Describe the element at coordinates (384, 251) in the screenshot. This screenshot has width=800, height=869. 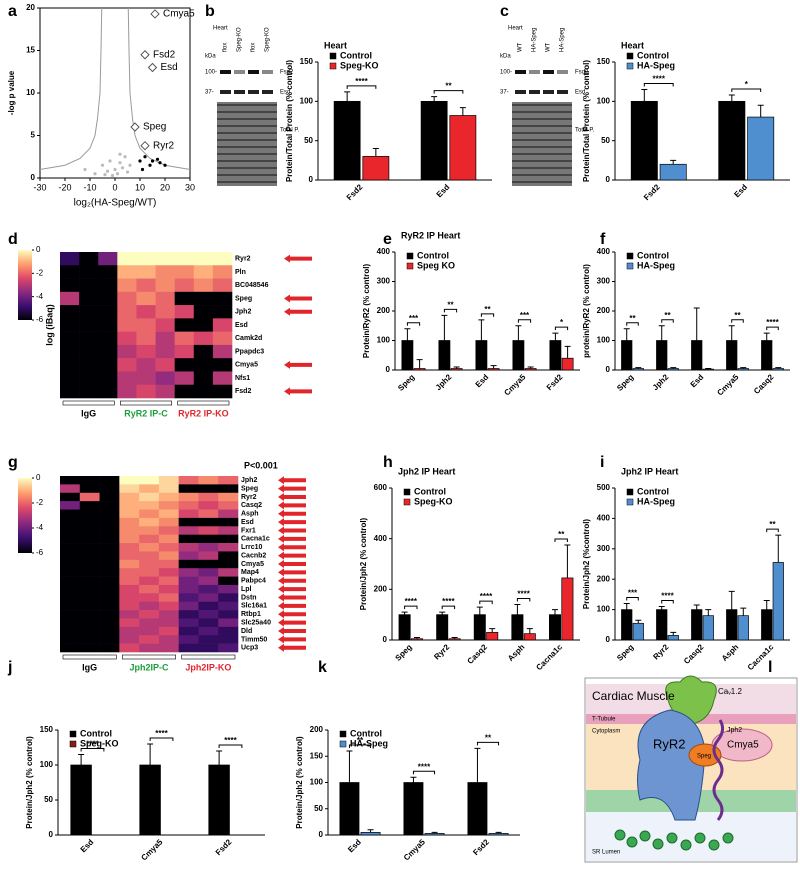
I see `y-tick-label: 400` at that location.